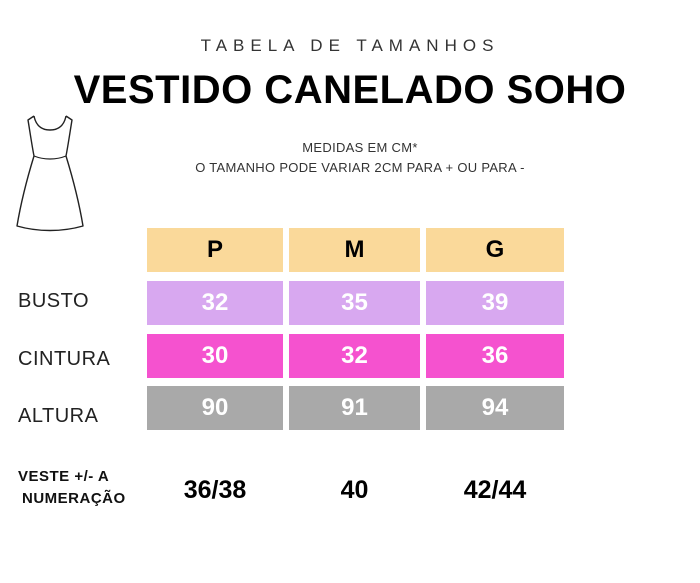  What do you see at coordinates (50, 173) in the screenshot?
I see `dress-icon` at bounding box center [50, 173].